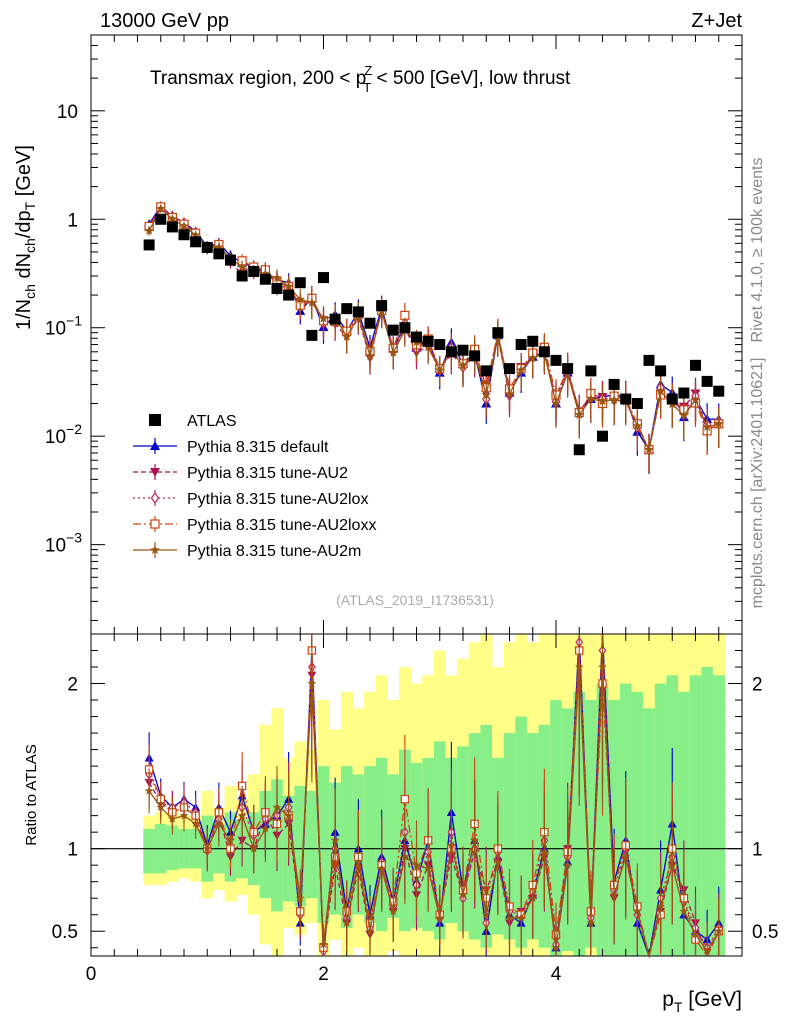 This screenshot has height=1024, width=786. What do you see at coordinates (72, 220) in the screenshot?
I see `y-tick-label: 1` at bounding box center [72, 220].